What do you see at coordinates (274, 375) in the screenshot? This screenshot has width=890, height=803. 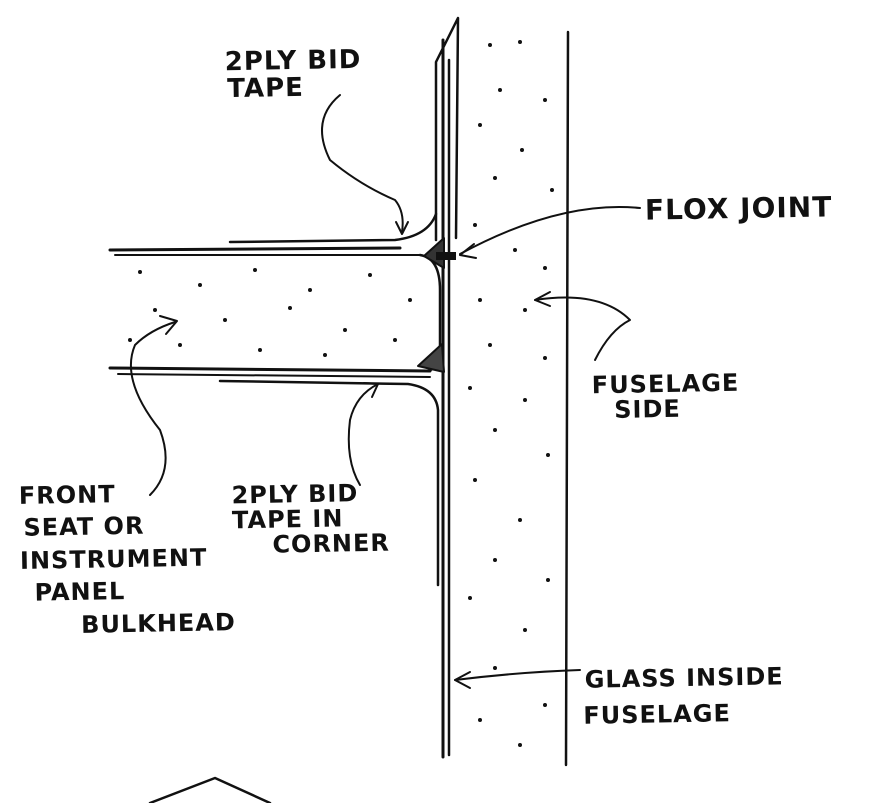 I see `bulkhead-lower-skin-inner` at bounding box center [274, 375].